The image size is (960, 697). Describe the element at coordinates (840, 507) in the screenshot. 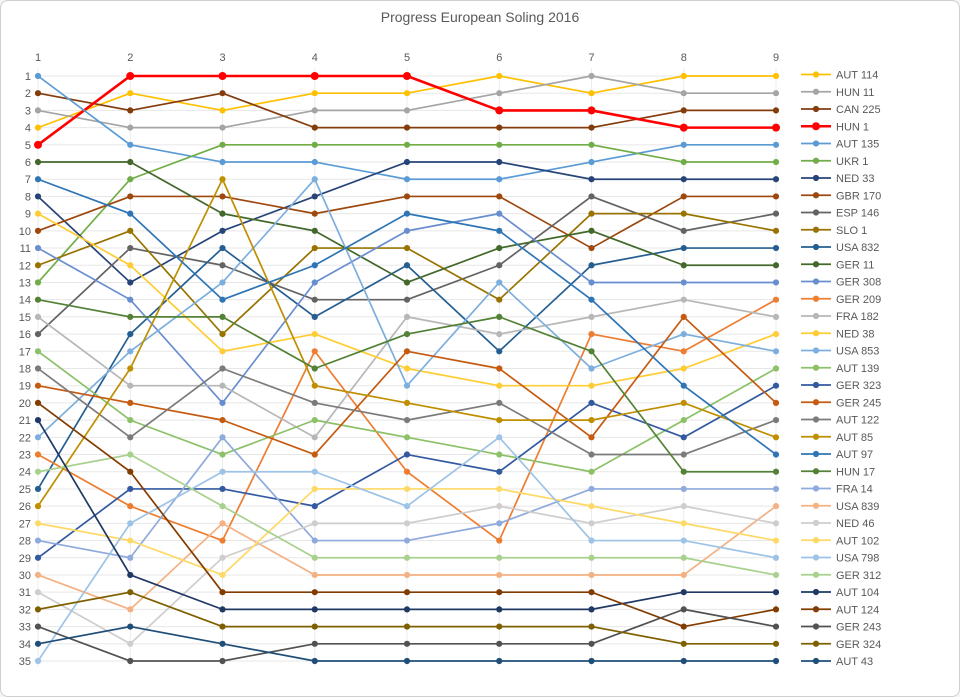

I see `legend-item: USA 839` at that location.